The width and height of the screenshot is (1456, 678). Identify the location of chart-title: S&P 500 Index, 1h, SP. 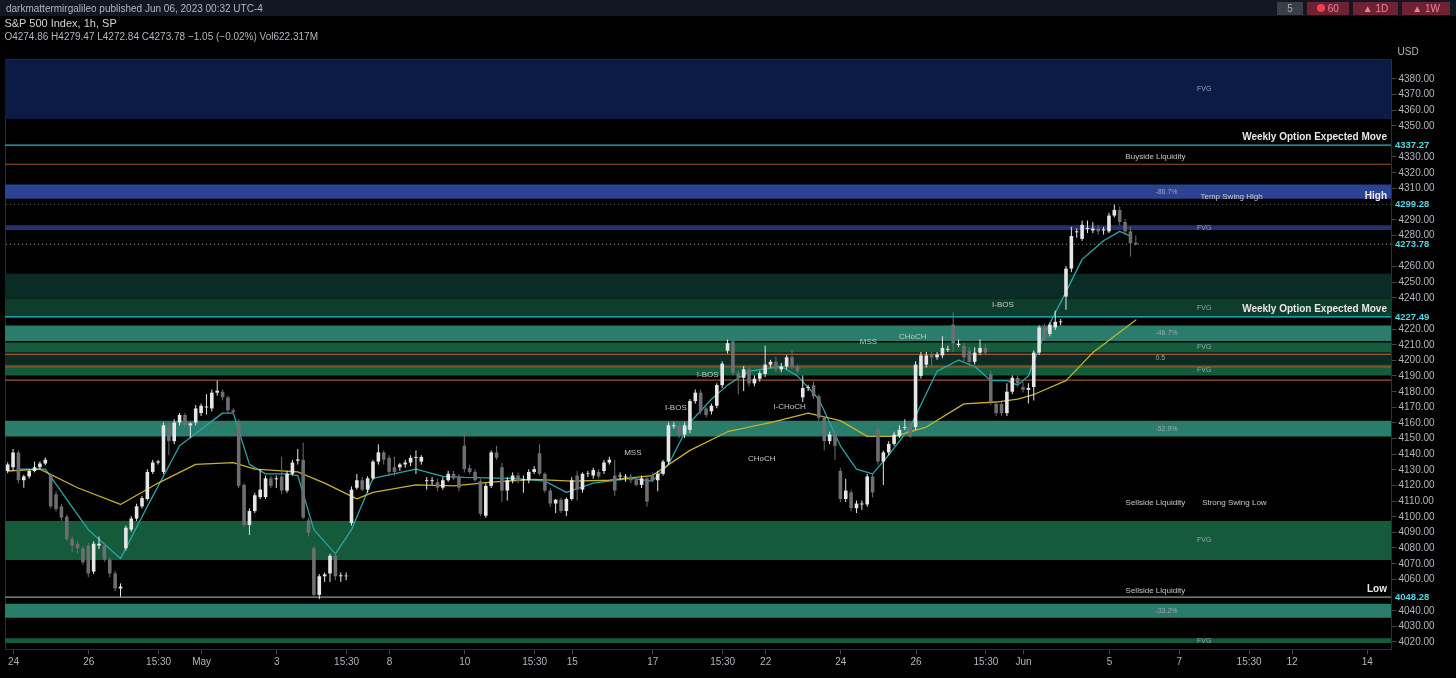
(60, 23).